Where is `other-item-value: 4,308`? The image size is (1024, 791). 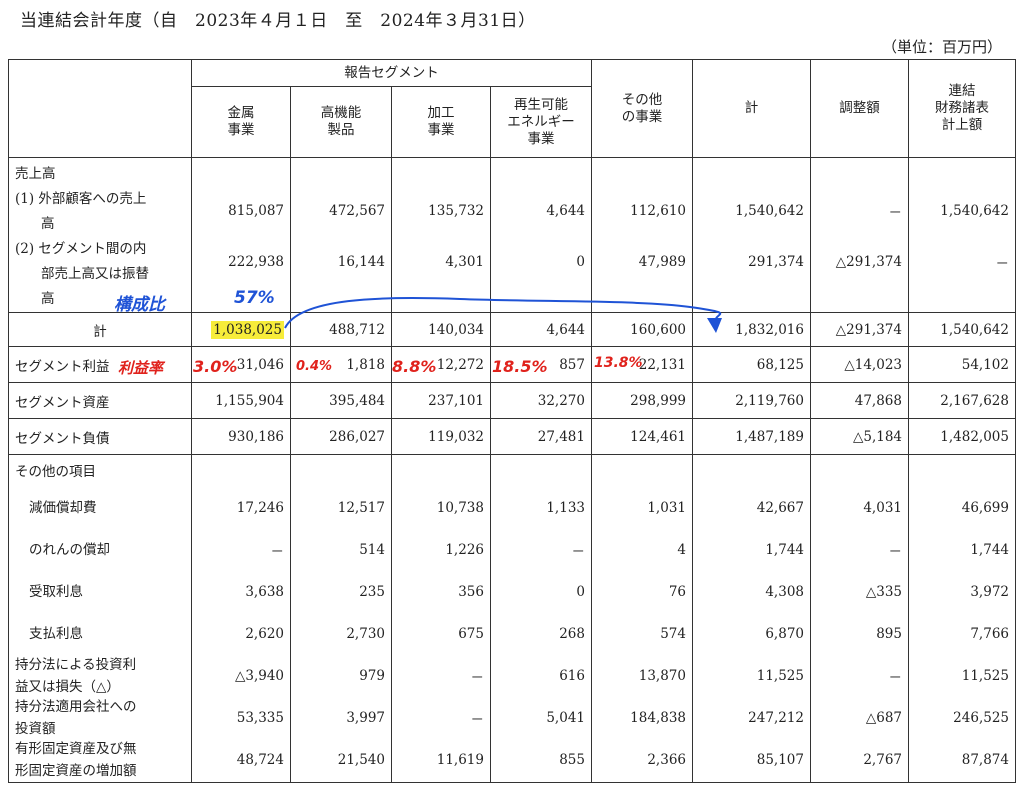
other-item-value: 4,308 is located at coordinates (784, 592).